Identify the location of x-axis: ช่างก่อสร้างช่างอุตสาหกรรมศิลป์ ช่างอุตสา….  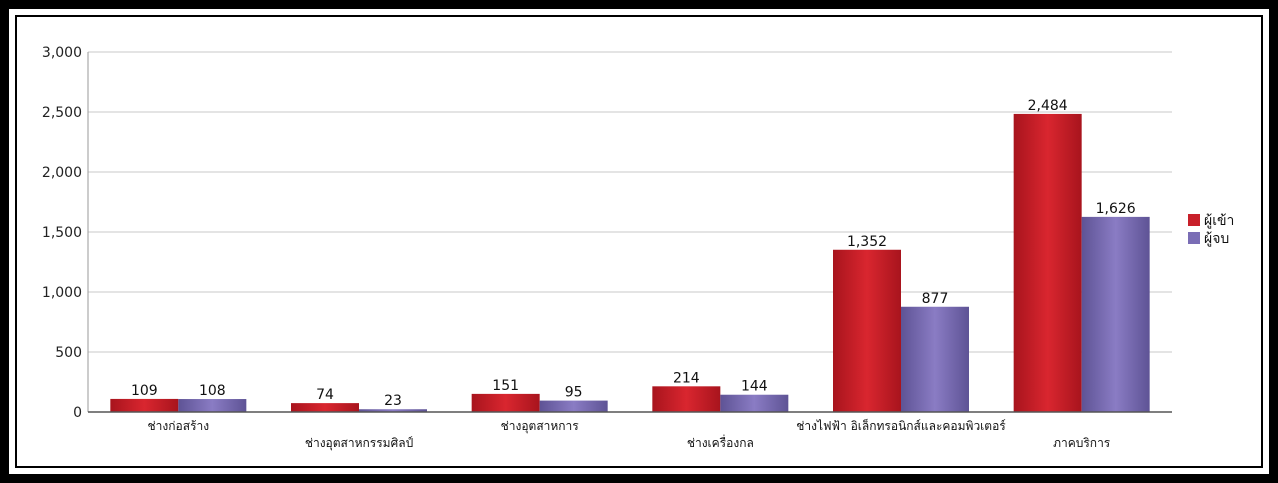
(630, 431).